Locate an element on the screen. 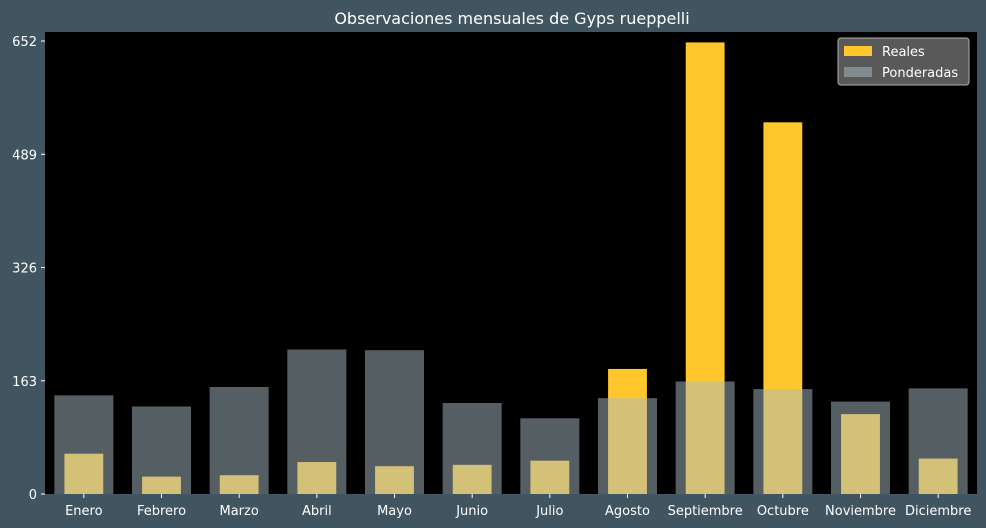 The width and height of the screenshot is (986, 528). legend-label-reales: Reales is located at coordinates (903, 52).